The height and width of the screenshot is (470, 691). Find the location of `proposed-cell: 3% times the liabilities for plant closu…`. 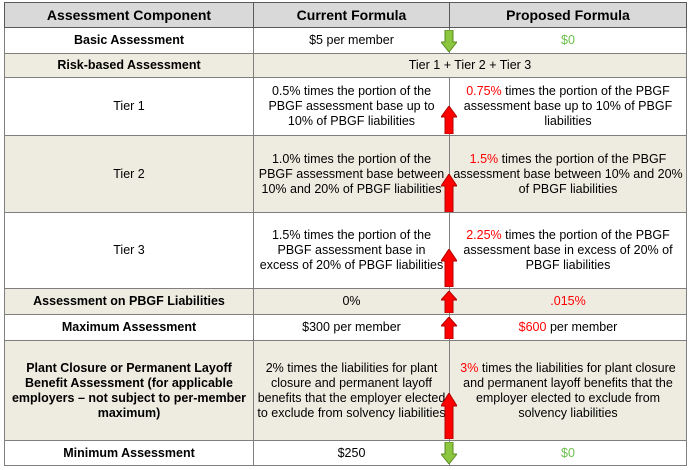

proposed-cell: 3% times the liabilities for plant closu… is located at coordinates (564, 390).